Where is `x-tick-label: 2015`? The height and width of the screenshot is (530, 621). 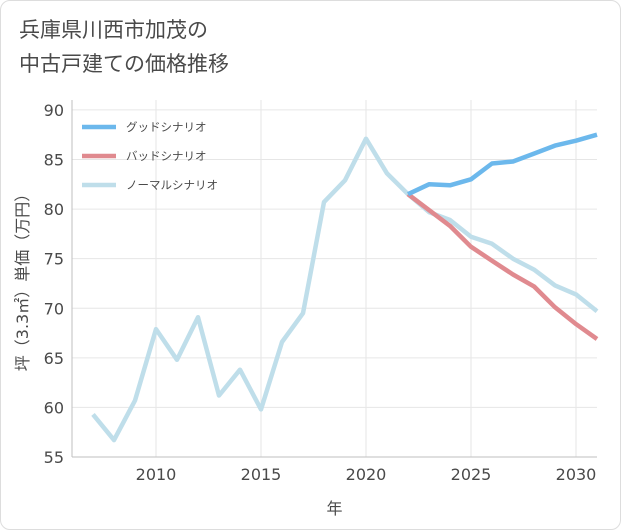 x-tick-label: 2015 is located at coordinates (261, 474).